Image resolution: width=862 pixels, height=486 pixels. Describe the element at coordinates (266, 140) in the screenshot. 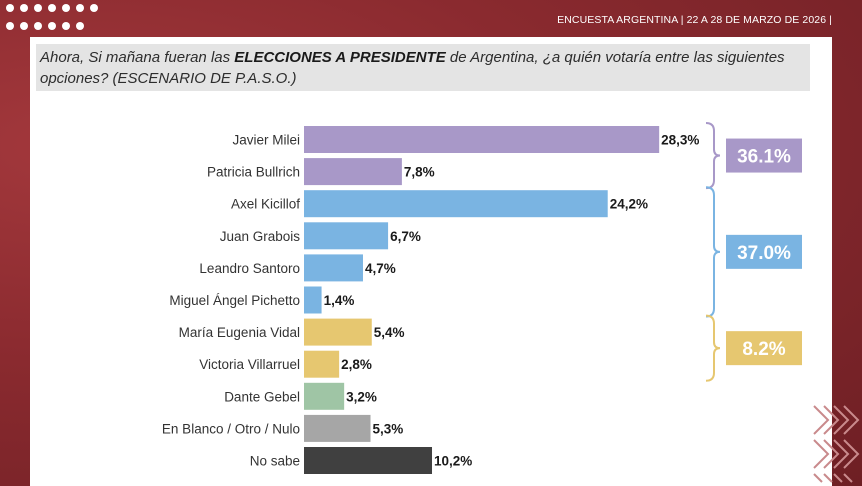

I see `category-label-0: Javier Milei` at that location.